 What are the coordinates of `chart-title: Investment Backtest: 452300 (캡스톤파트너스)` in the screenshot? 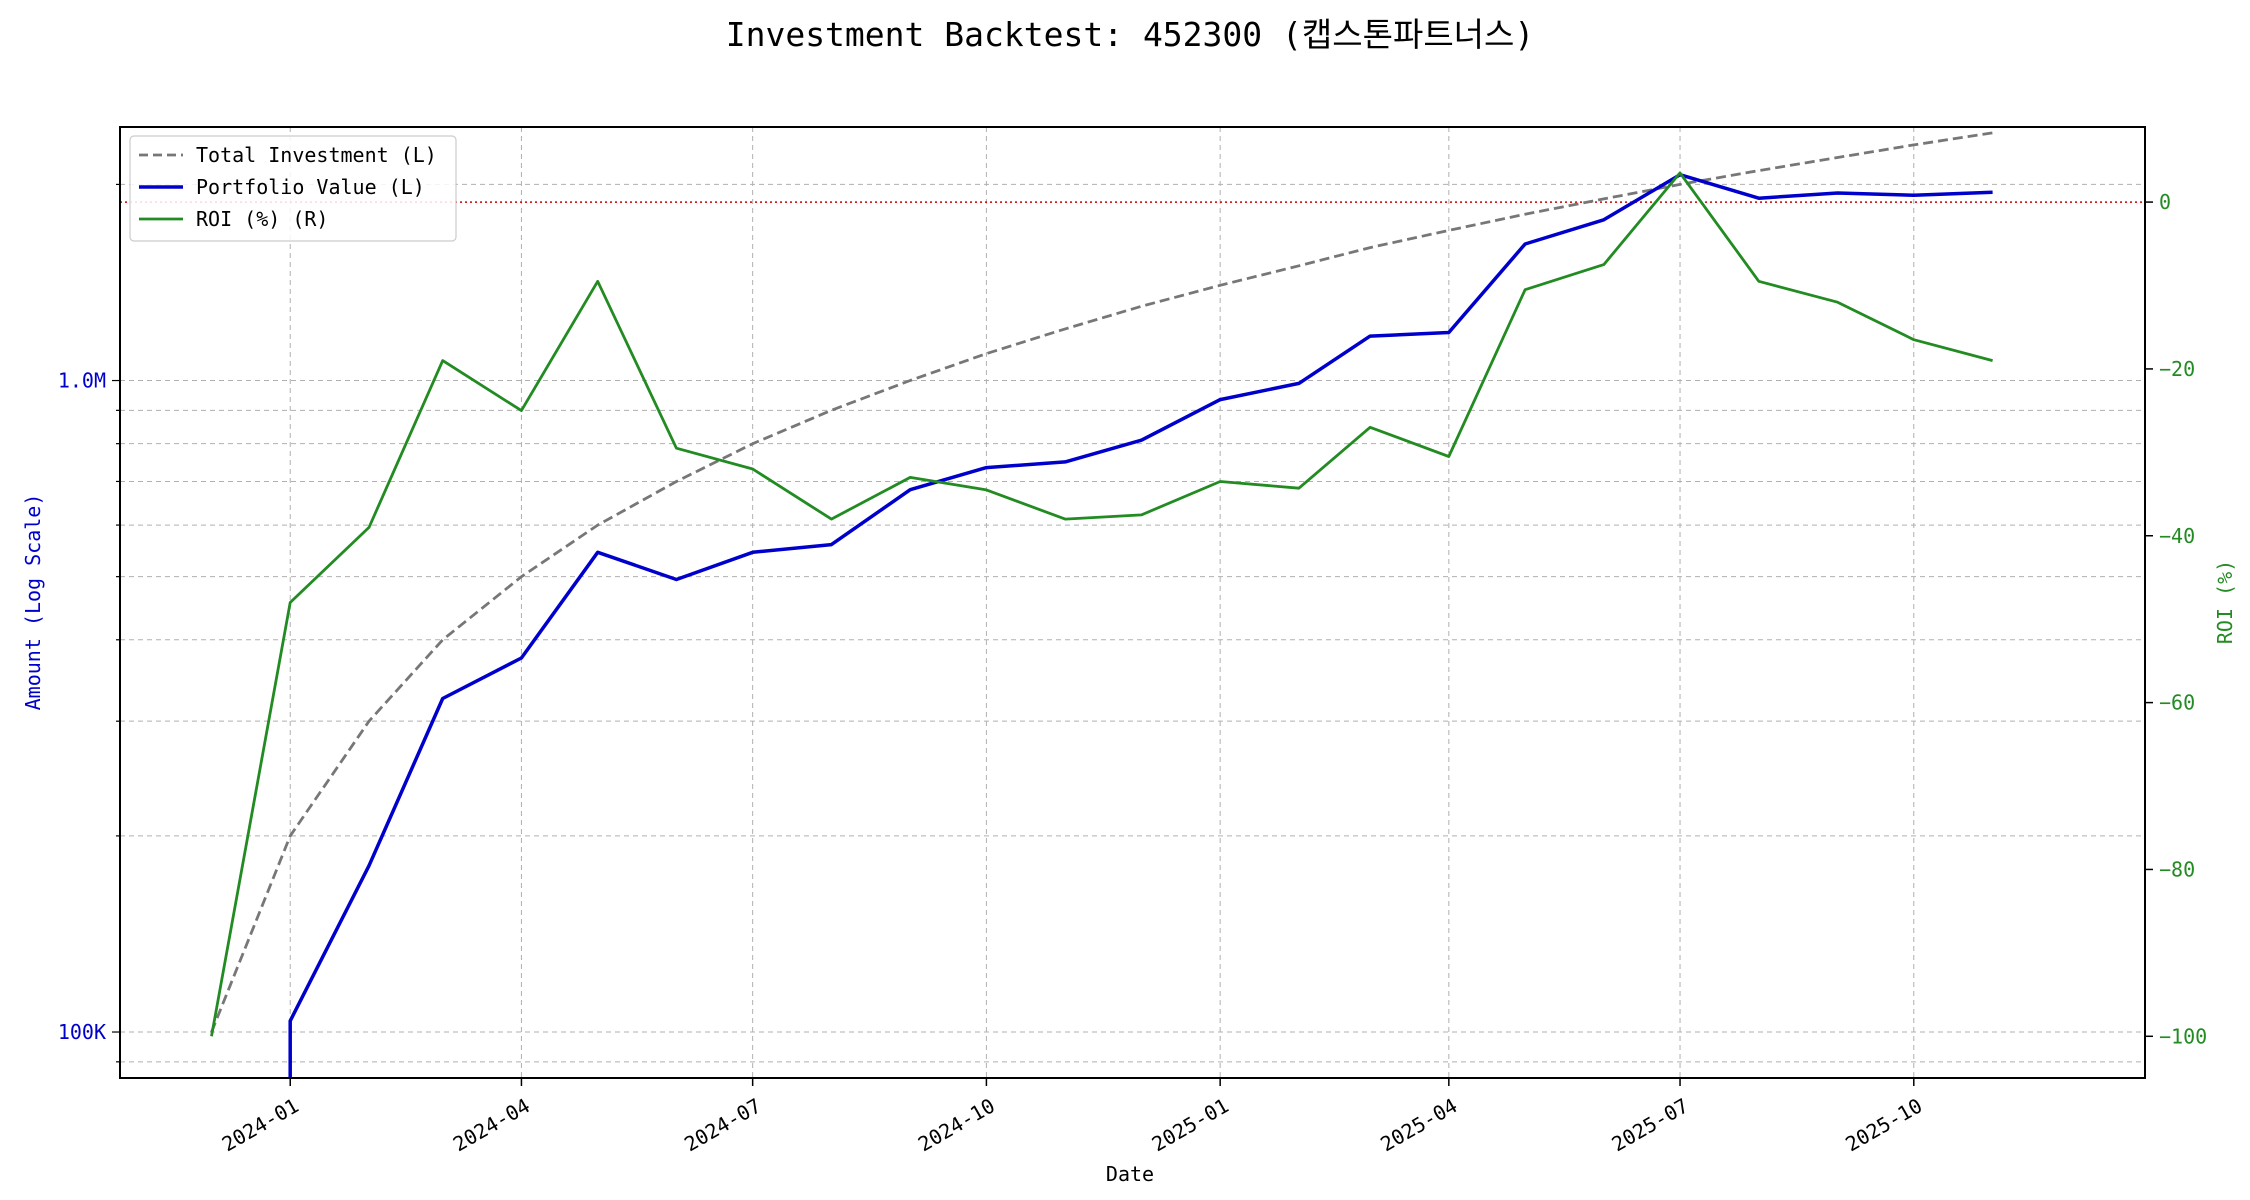 It's located at (1130, 34).